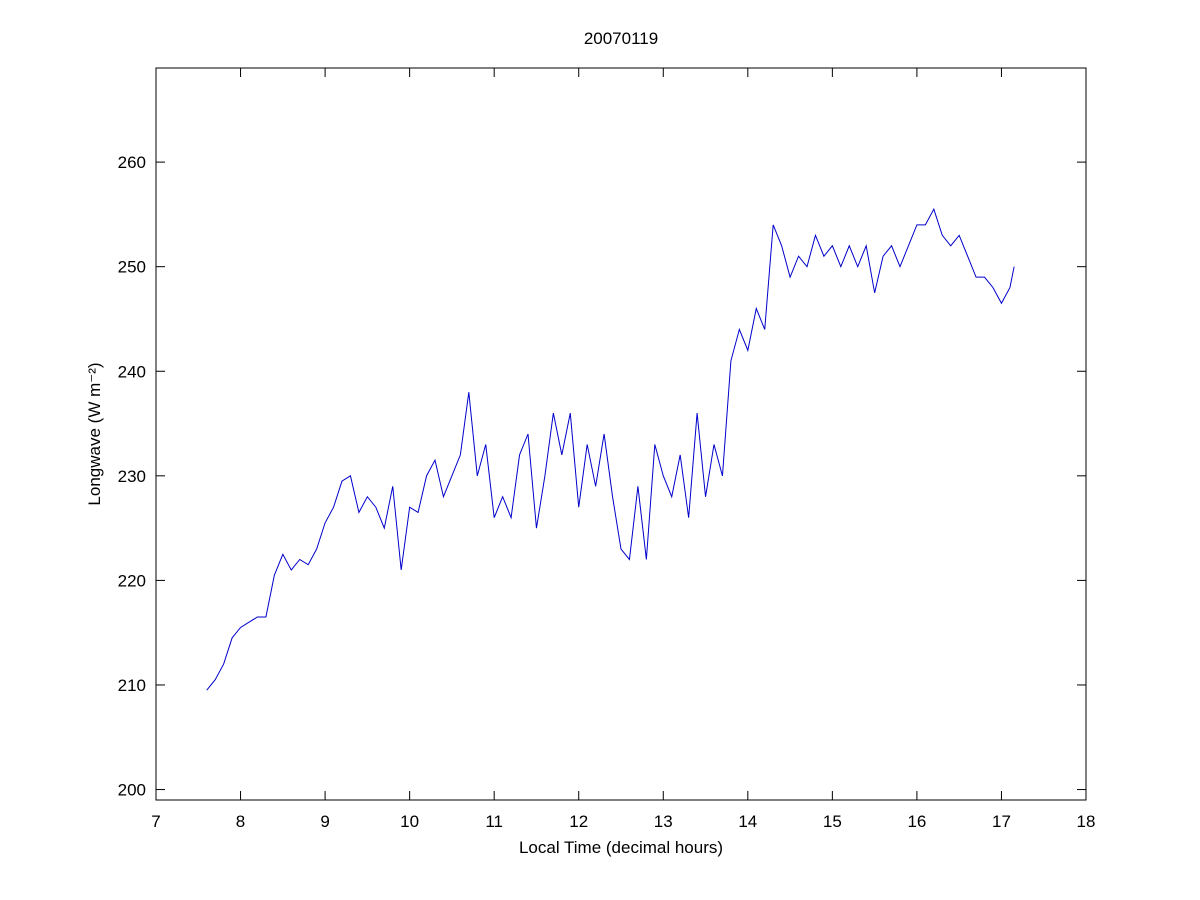 The height and width of the screenshot is (900, 1200). I want to click on y-tick-label: 220, so click(132, 580).